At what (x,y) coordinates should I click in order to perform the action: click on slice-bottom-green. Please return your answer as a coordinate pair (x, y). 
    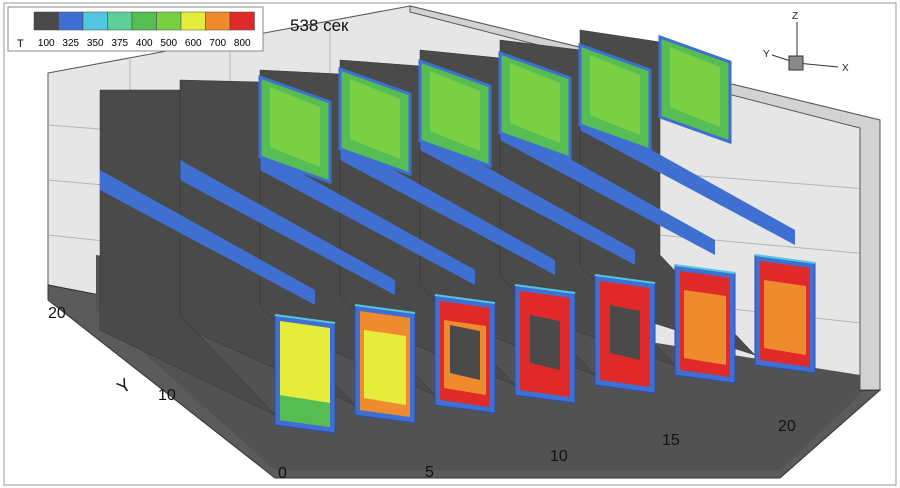
    Looking at the image, I should click on (305, 411).